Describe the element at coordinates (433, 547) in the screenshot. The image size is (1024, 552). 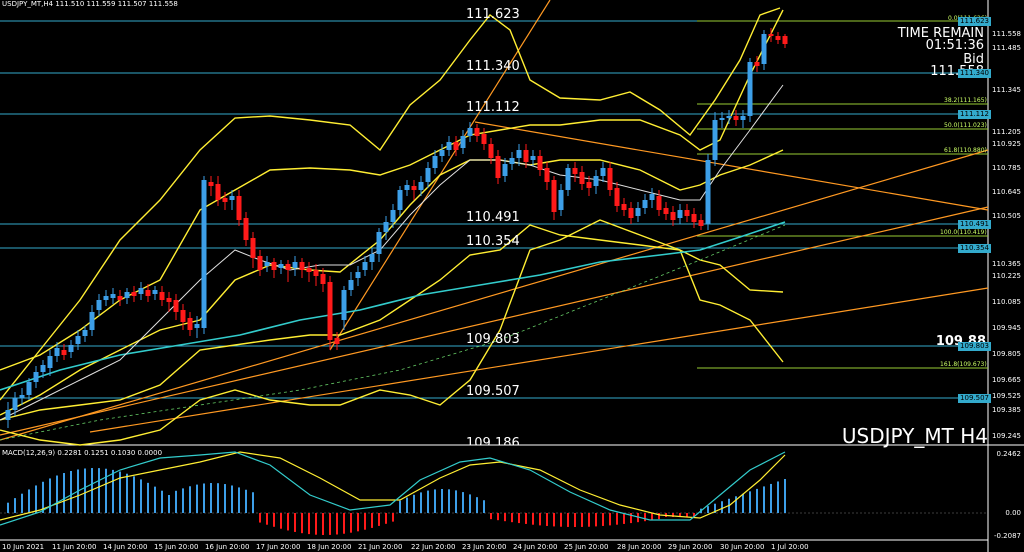
I see `time-axis-label: 22 Jun 20:00` at that location.